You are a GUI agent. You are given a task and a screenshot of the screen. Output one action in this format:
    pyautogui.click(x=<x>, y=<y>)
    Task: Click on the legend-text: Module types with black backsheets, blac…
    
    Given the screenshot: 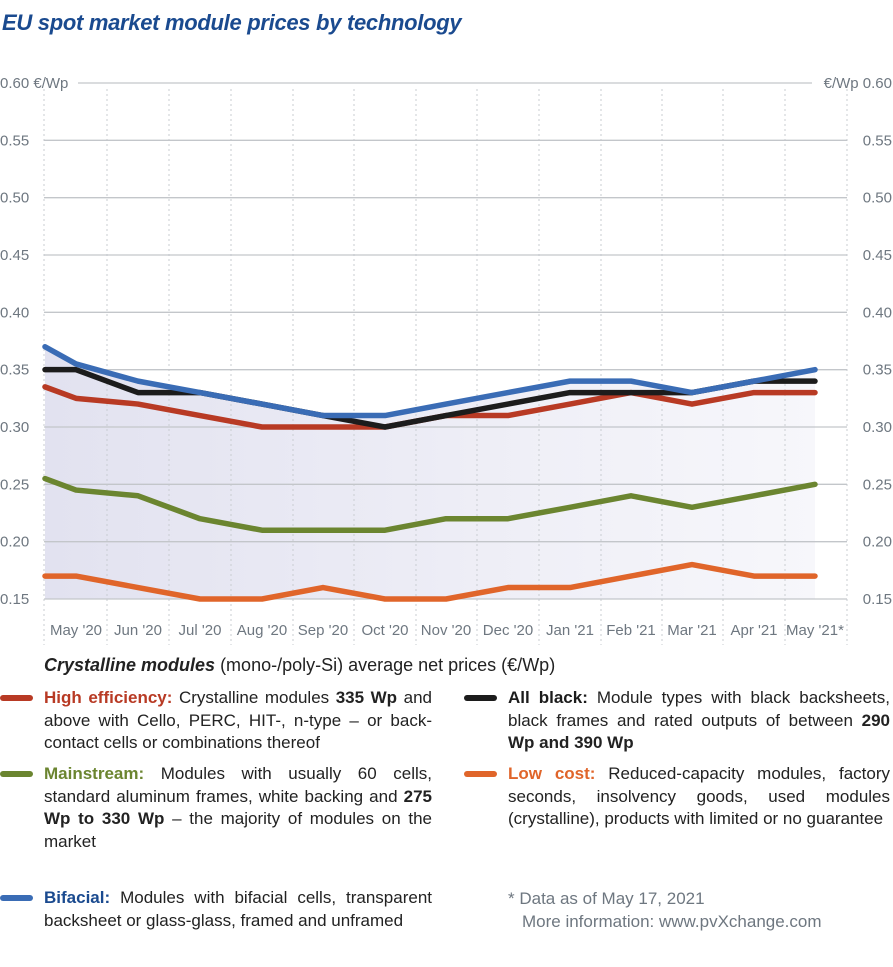 What is the action you would take?
    pyautogui.click(x=699, y=709)
    